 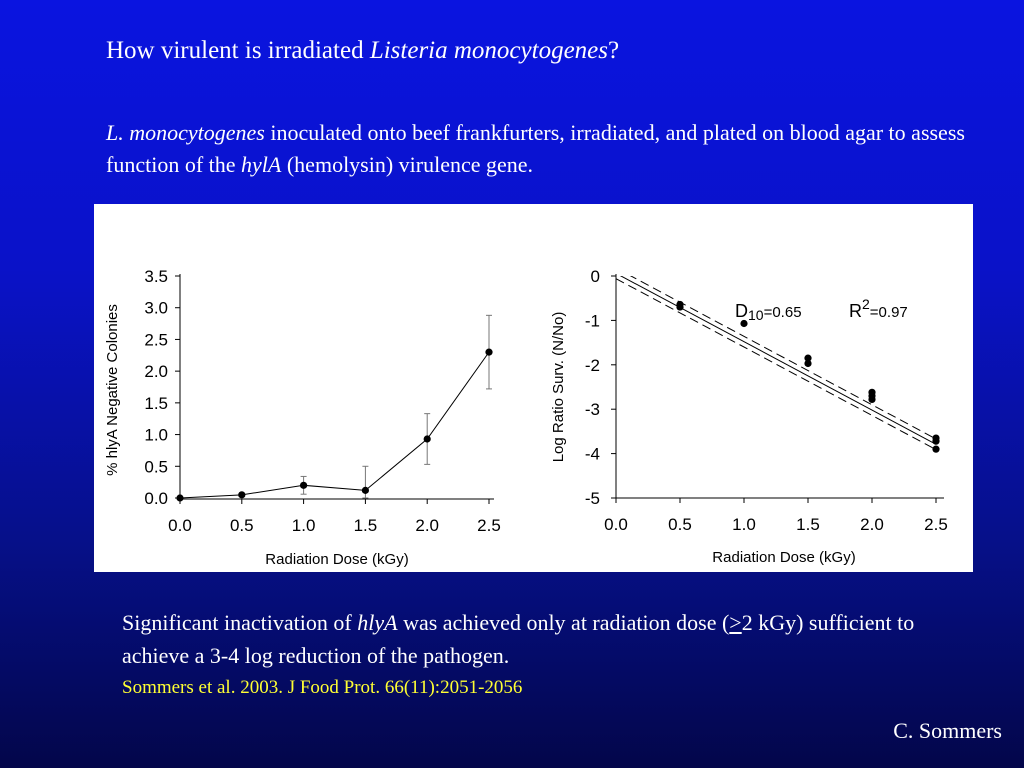 I want to click on right-y-tick-label: -1, so click(x=592, y=320).